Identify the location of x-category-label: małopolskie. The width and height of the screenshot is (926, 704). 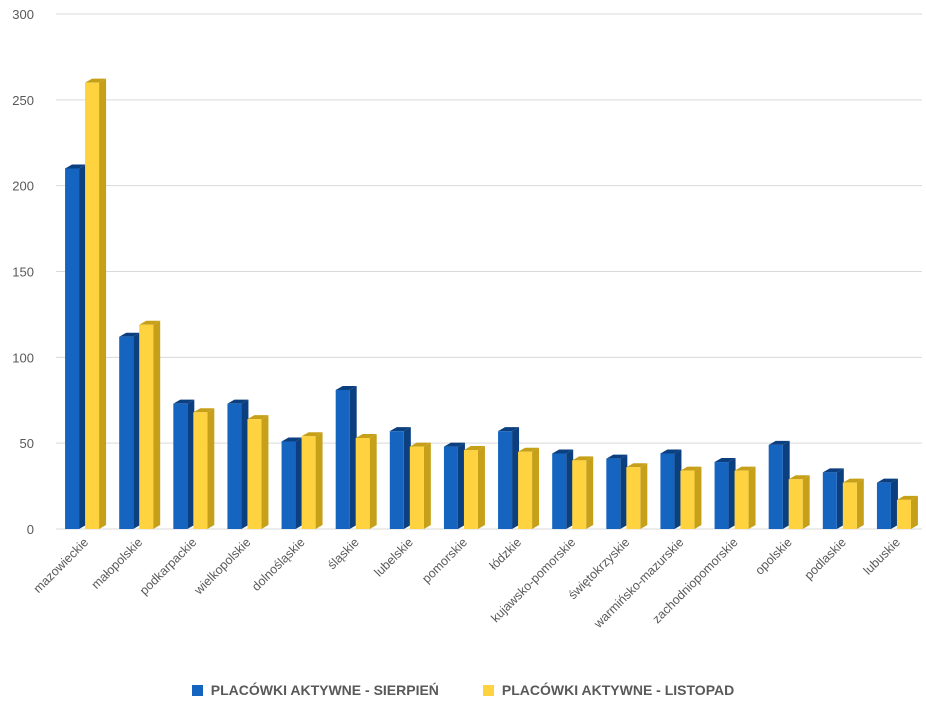
(117, 563).